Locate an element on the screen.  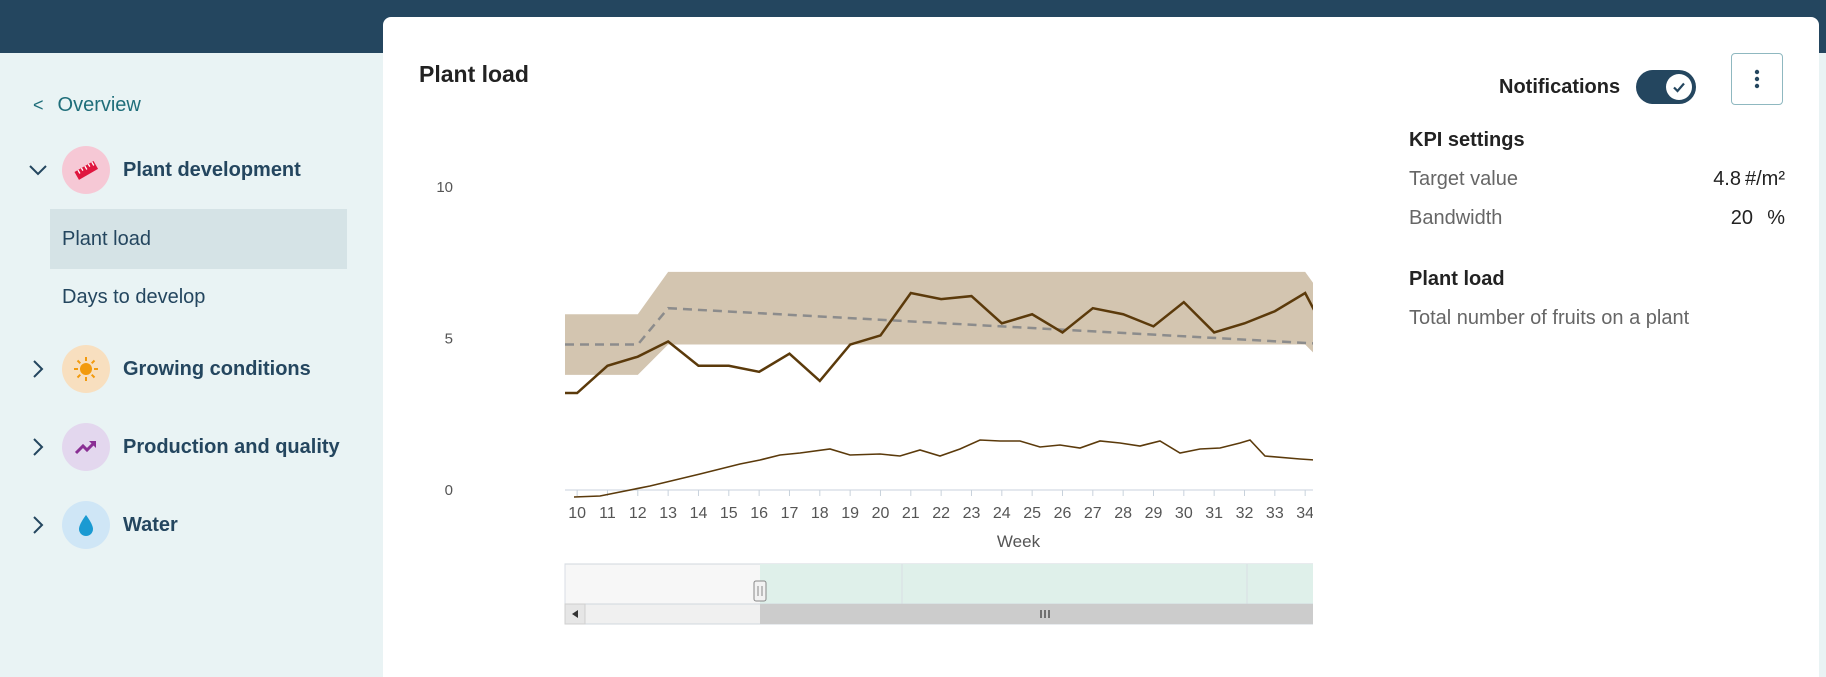
kpi-settings-heading: KPI settings is located at coordinates (1467, 140).